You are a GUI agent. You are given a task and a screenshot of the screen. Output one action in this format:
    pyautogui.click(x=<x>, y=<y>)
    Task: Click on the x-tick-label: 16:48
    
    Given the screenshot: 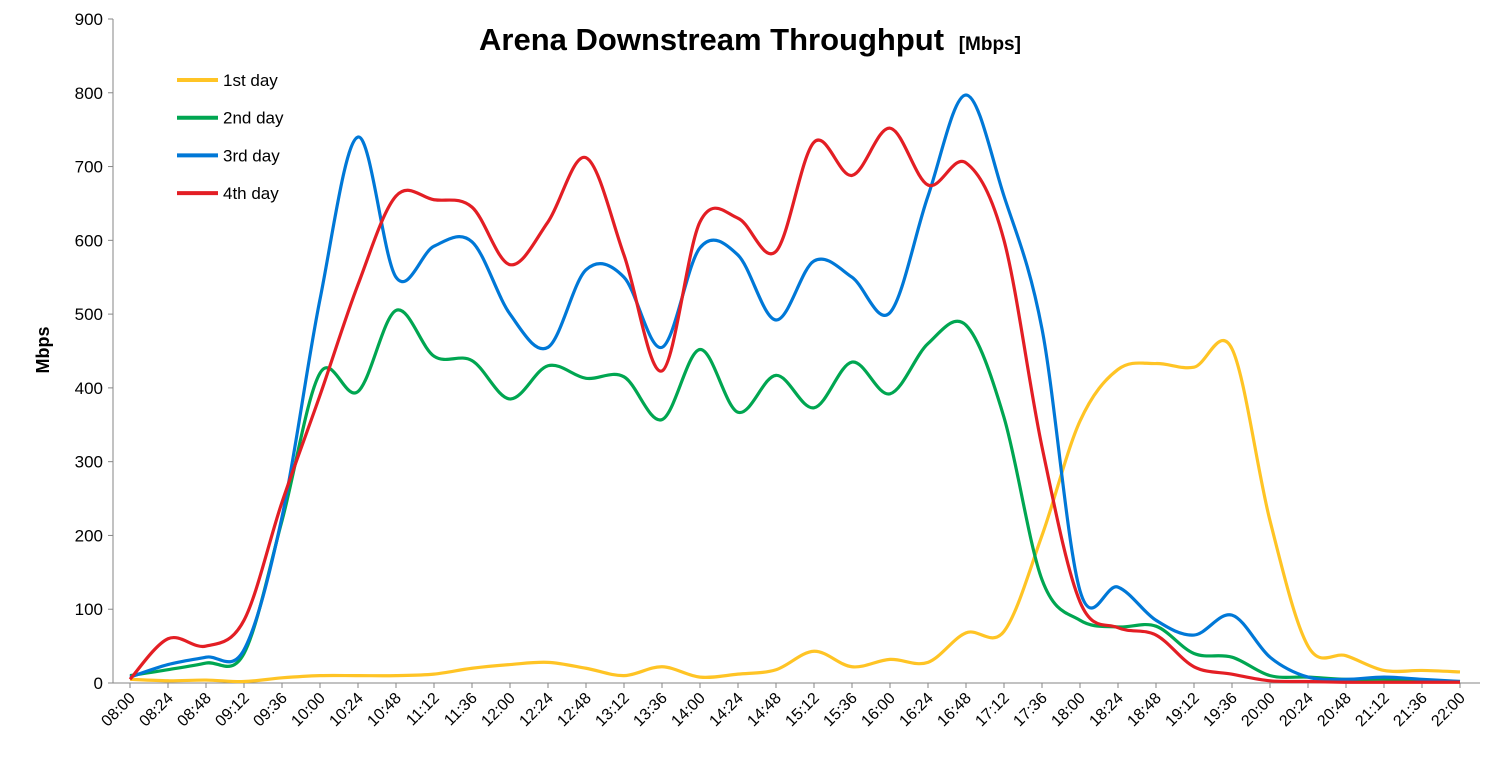 What is the action you would take?
    pyautogui.click(x=954, y=710)
    